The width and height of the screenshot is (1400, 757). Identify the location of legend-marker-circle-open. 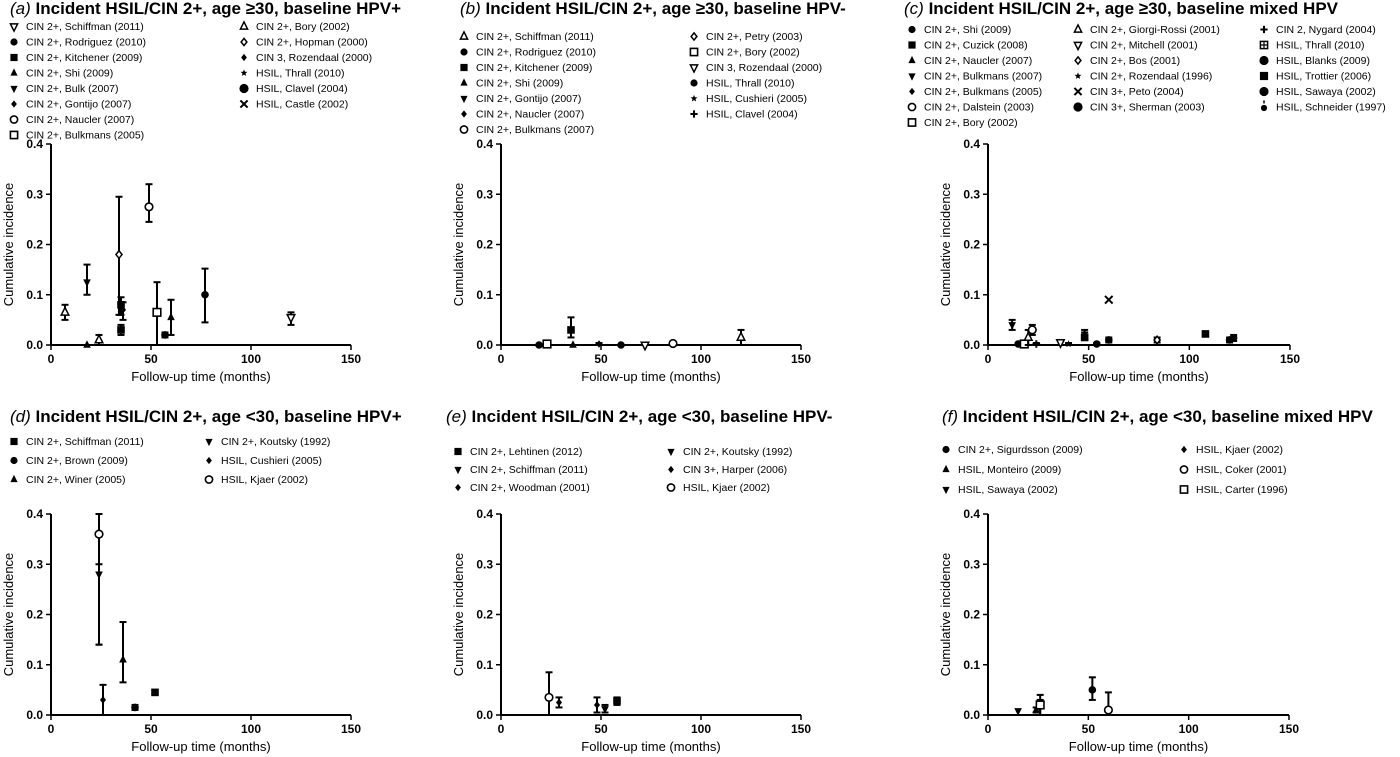
(912, 107).